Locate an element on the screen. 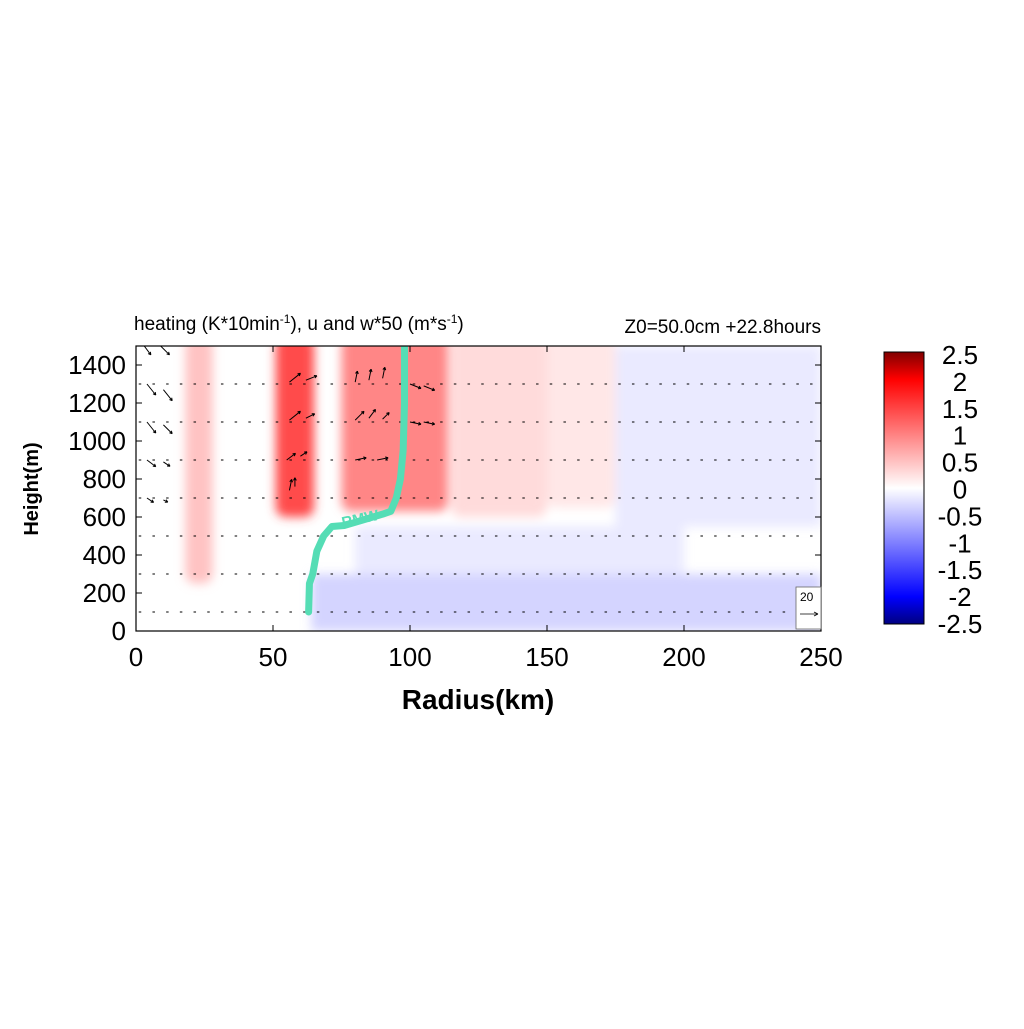 The width and height of the screenshot is (1024, 1029). x-tick: 50 is located at coordinates (273, 509).